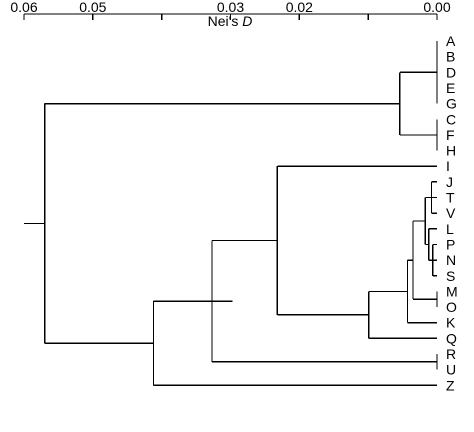 The height and width of the screenshot is (432, 474). Describe the element at coordinates (450, 385) in the screenshot. I see `leaf-label-Z: Z` at that location.